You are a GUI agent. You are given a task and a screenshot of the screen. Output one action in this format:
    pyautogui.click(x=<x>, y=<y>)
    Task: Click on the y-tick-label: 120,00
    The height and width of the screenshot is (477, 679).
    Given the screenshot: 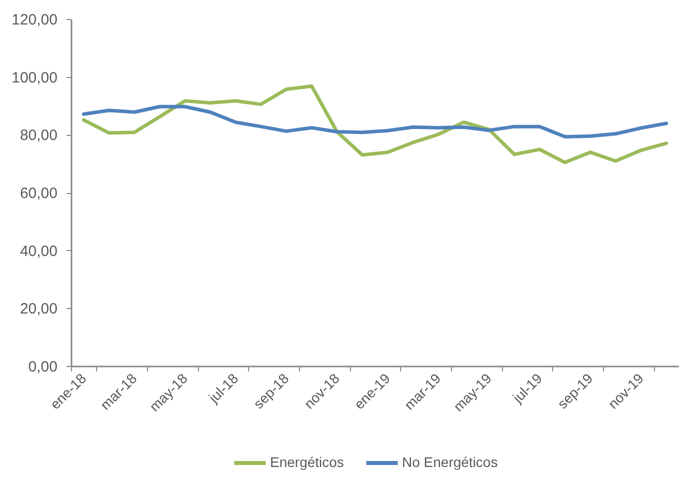 What is the action you would take?
    pyautogui.click(x=35, y=20)
    